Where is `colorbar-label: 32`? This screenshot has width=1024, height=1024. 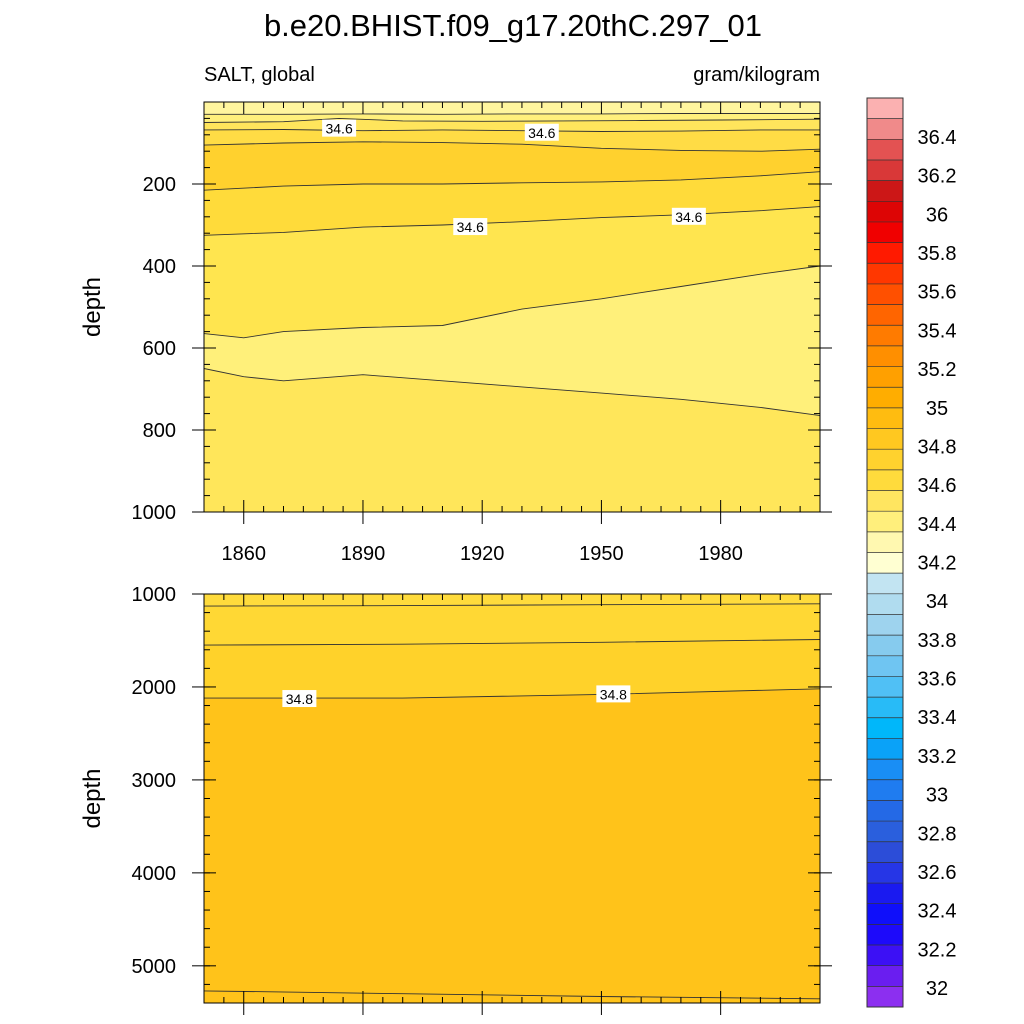
colorbar-label: 32 is located at coordinates (937, 989).